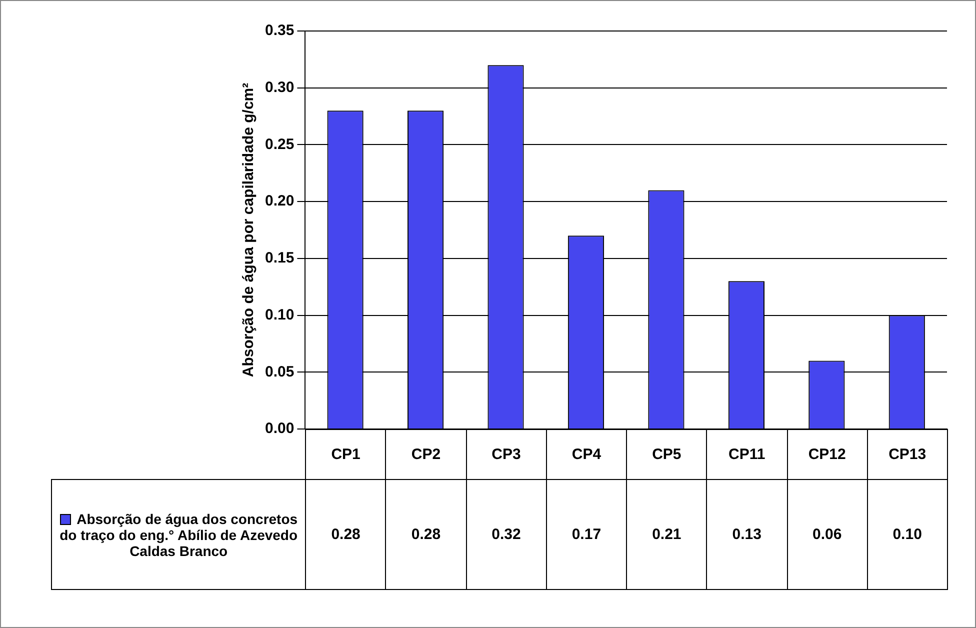  Describe the element at coordinates (506, 534) in the screenshot. I see `text: 0.32` at that location.